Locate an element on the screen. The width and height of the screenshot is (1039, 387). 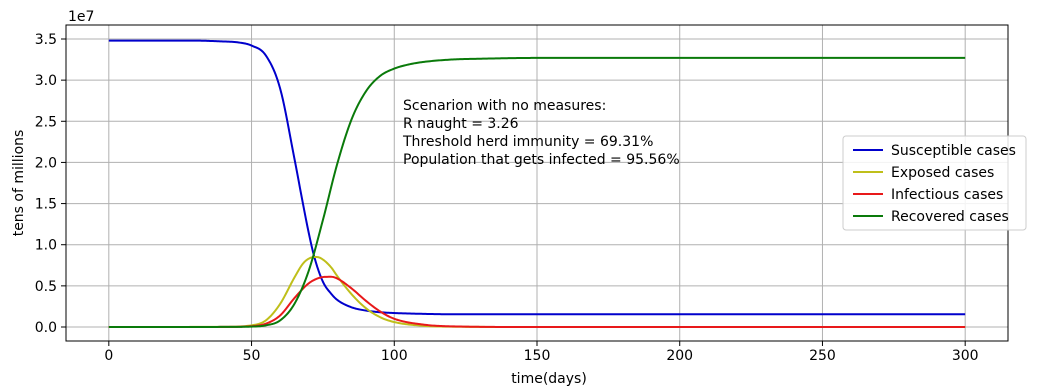
legend-box is located at coordinates (934, 183).